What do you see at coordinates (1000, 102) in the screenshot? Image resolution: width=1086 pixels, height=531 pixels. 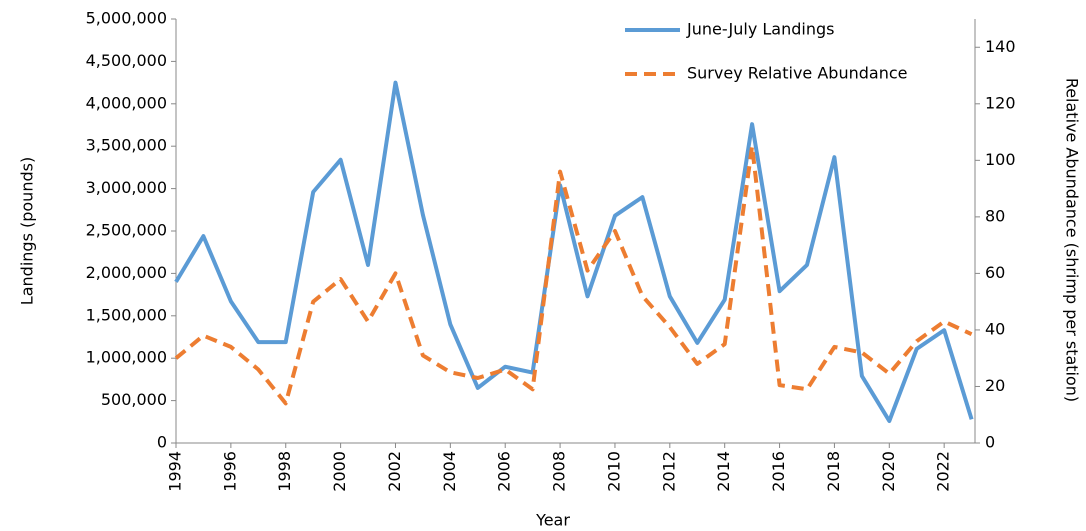 I see `y2-tick-label: 120` at bounding box center [1000, 102].